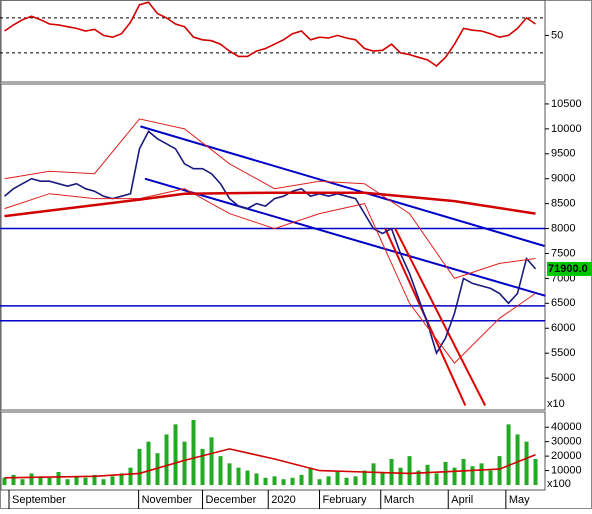  Describe the element at coordinates (563, 353) in the screenshot. I see `y-tick-label: 5500` at that location.